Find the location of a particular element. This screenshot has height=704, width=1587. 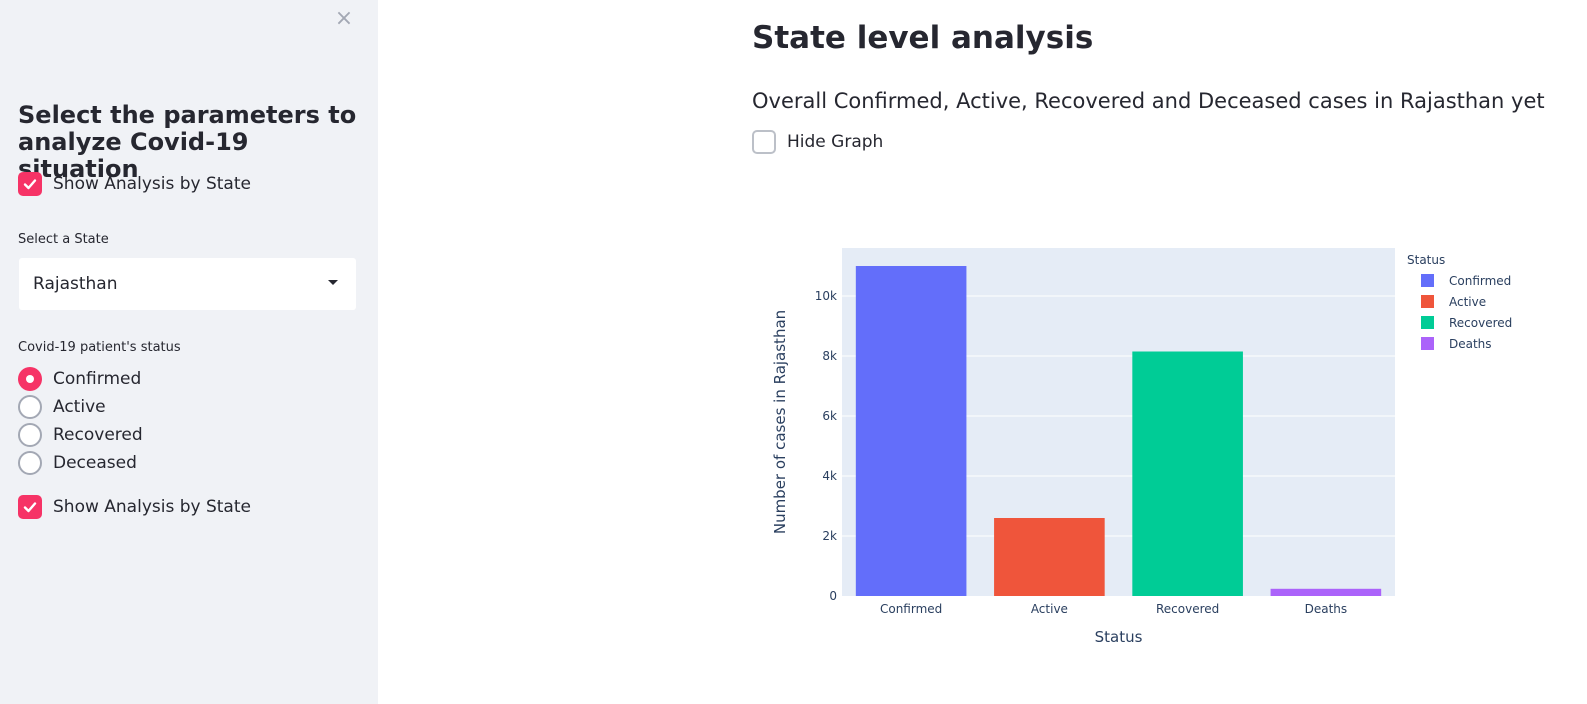

show-analysis-label-1: Show Analysis by State is located at coordinates (152, 184).